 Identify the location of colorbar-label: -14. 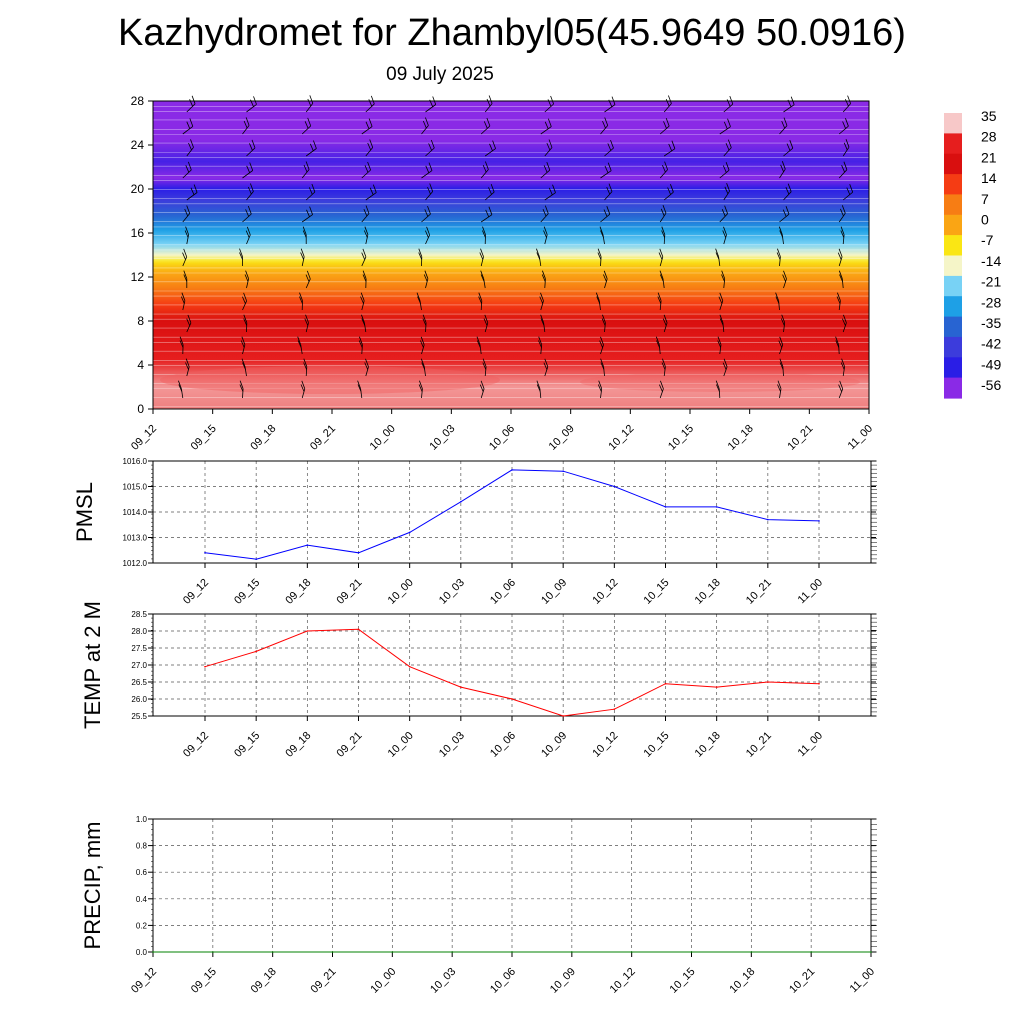
(991, 261).